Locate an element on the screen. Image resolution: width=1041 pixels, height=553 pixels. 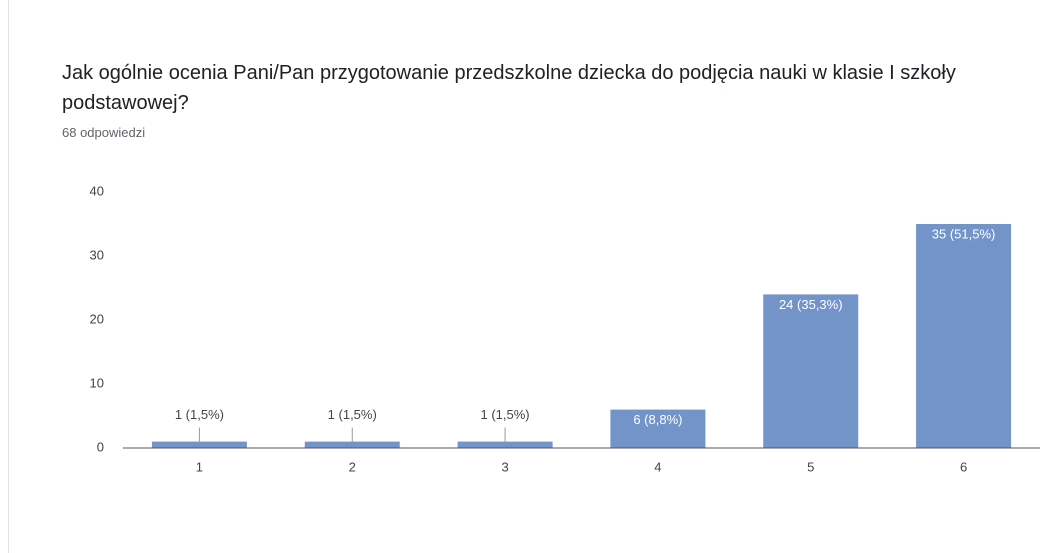
x-tick-label: 3 is located at coordinates (504, 466).